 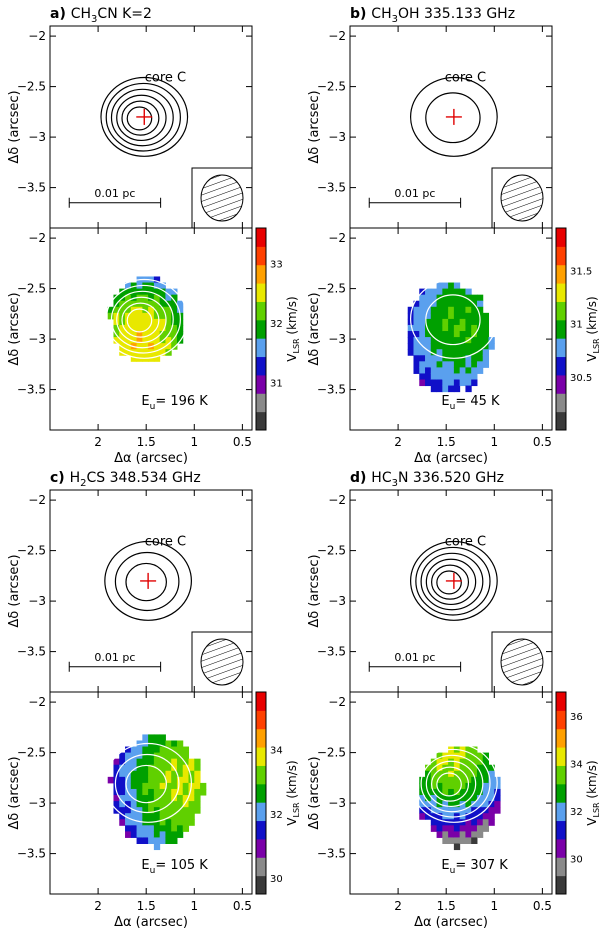 What do you see at coordinates (31, 551) in the screenshot?
I see `y-tick-label: −2.5` at bounding box center [31, 551].